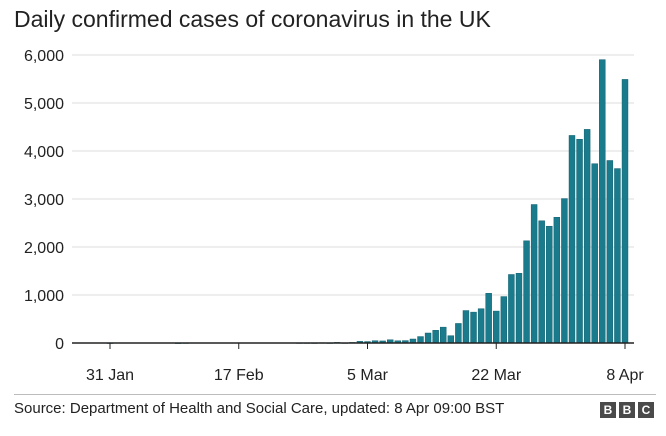  I want to click on y-axis-tick-labels: 0 1,000 2,000 3,000 4,000 5,000 6,000, so click(44, 200).